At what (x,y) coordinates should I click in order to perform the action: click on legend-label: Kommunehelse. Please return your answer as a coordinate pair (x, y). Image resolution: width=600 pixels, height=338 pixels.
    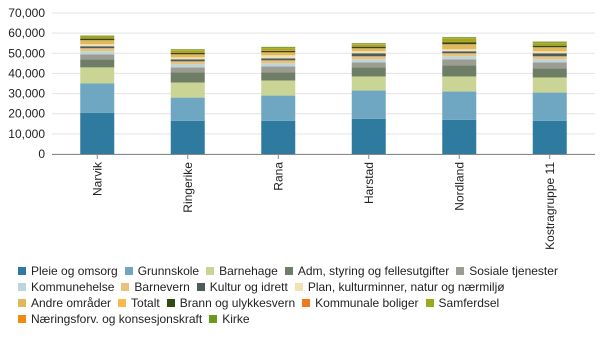
    Looking at the image, I should click on (73, 287).